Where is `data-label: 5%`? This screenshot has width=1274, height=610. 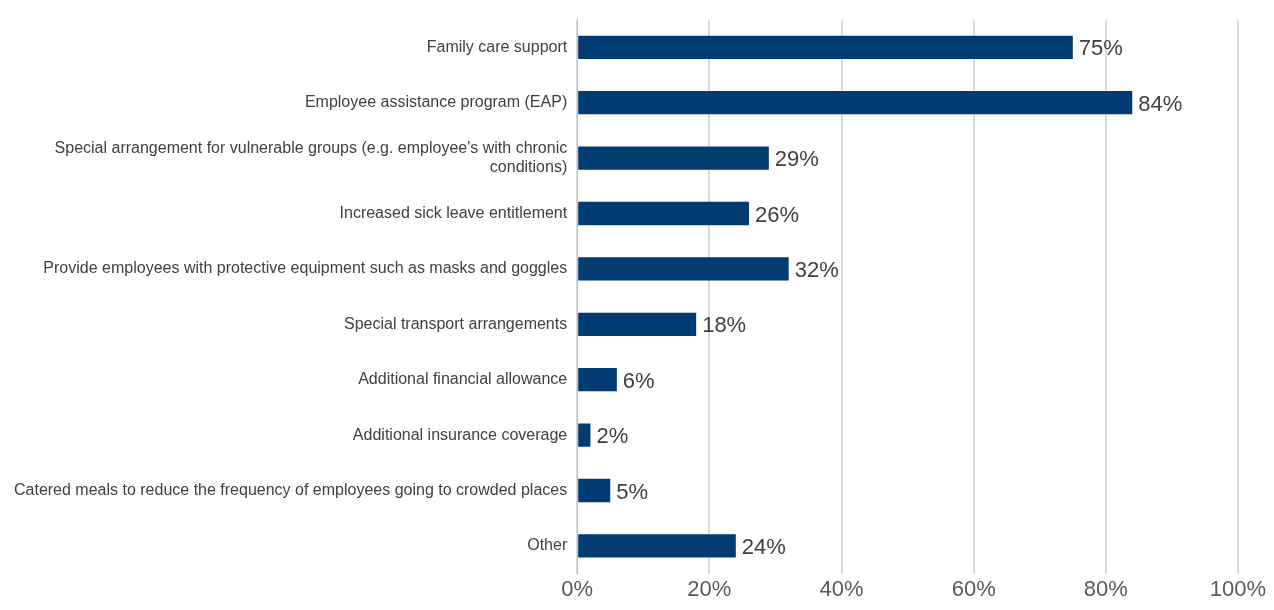 data-label: 5% is located at coordinates (632, 491).